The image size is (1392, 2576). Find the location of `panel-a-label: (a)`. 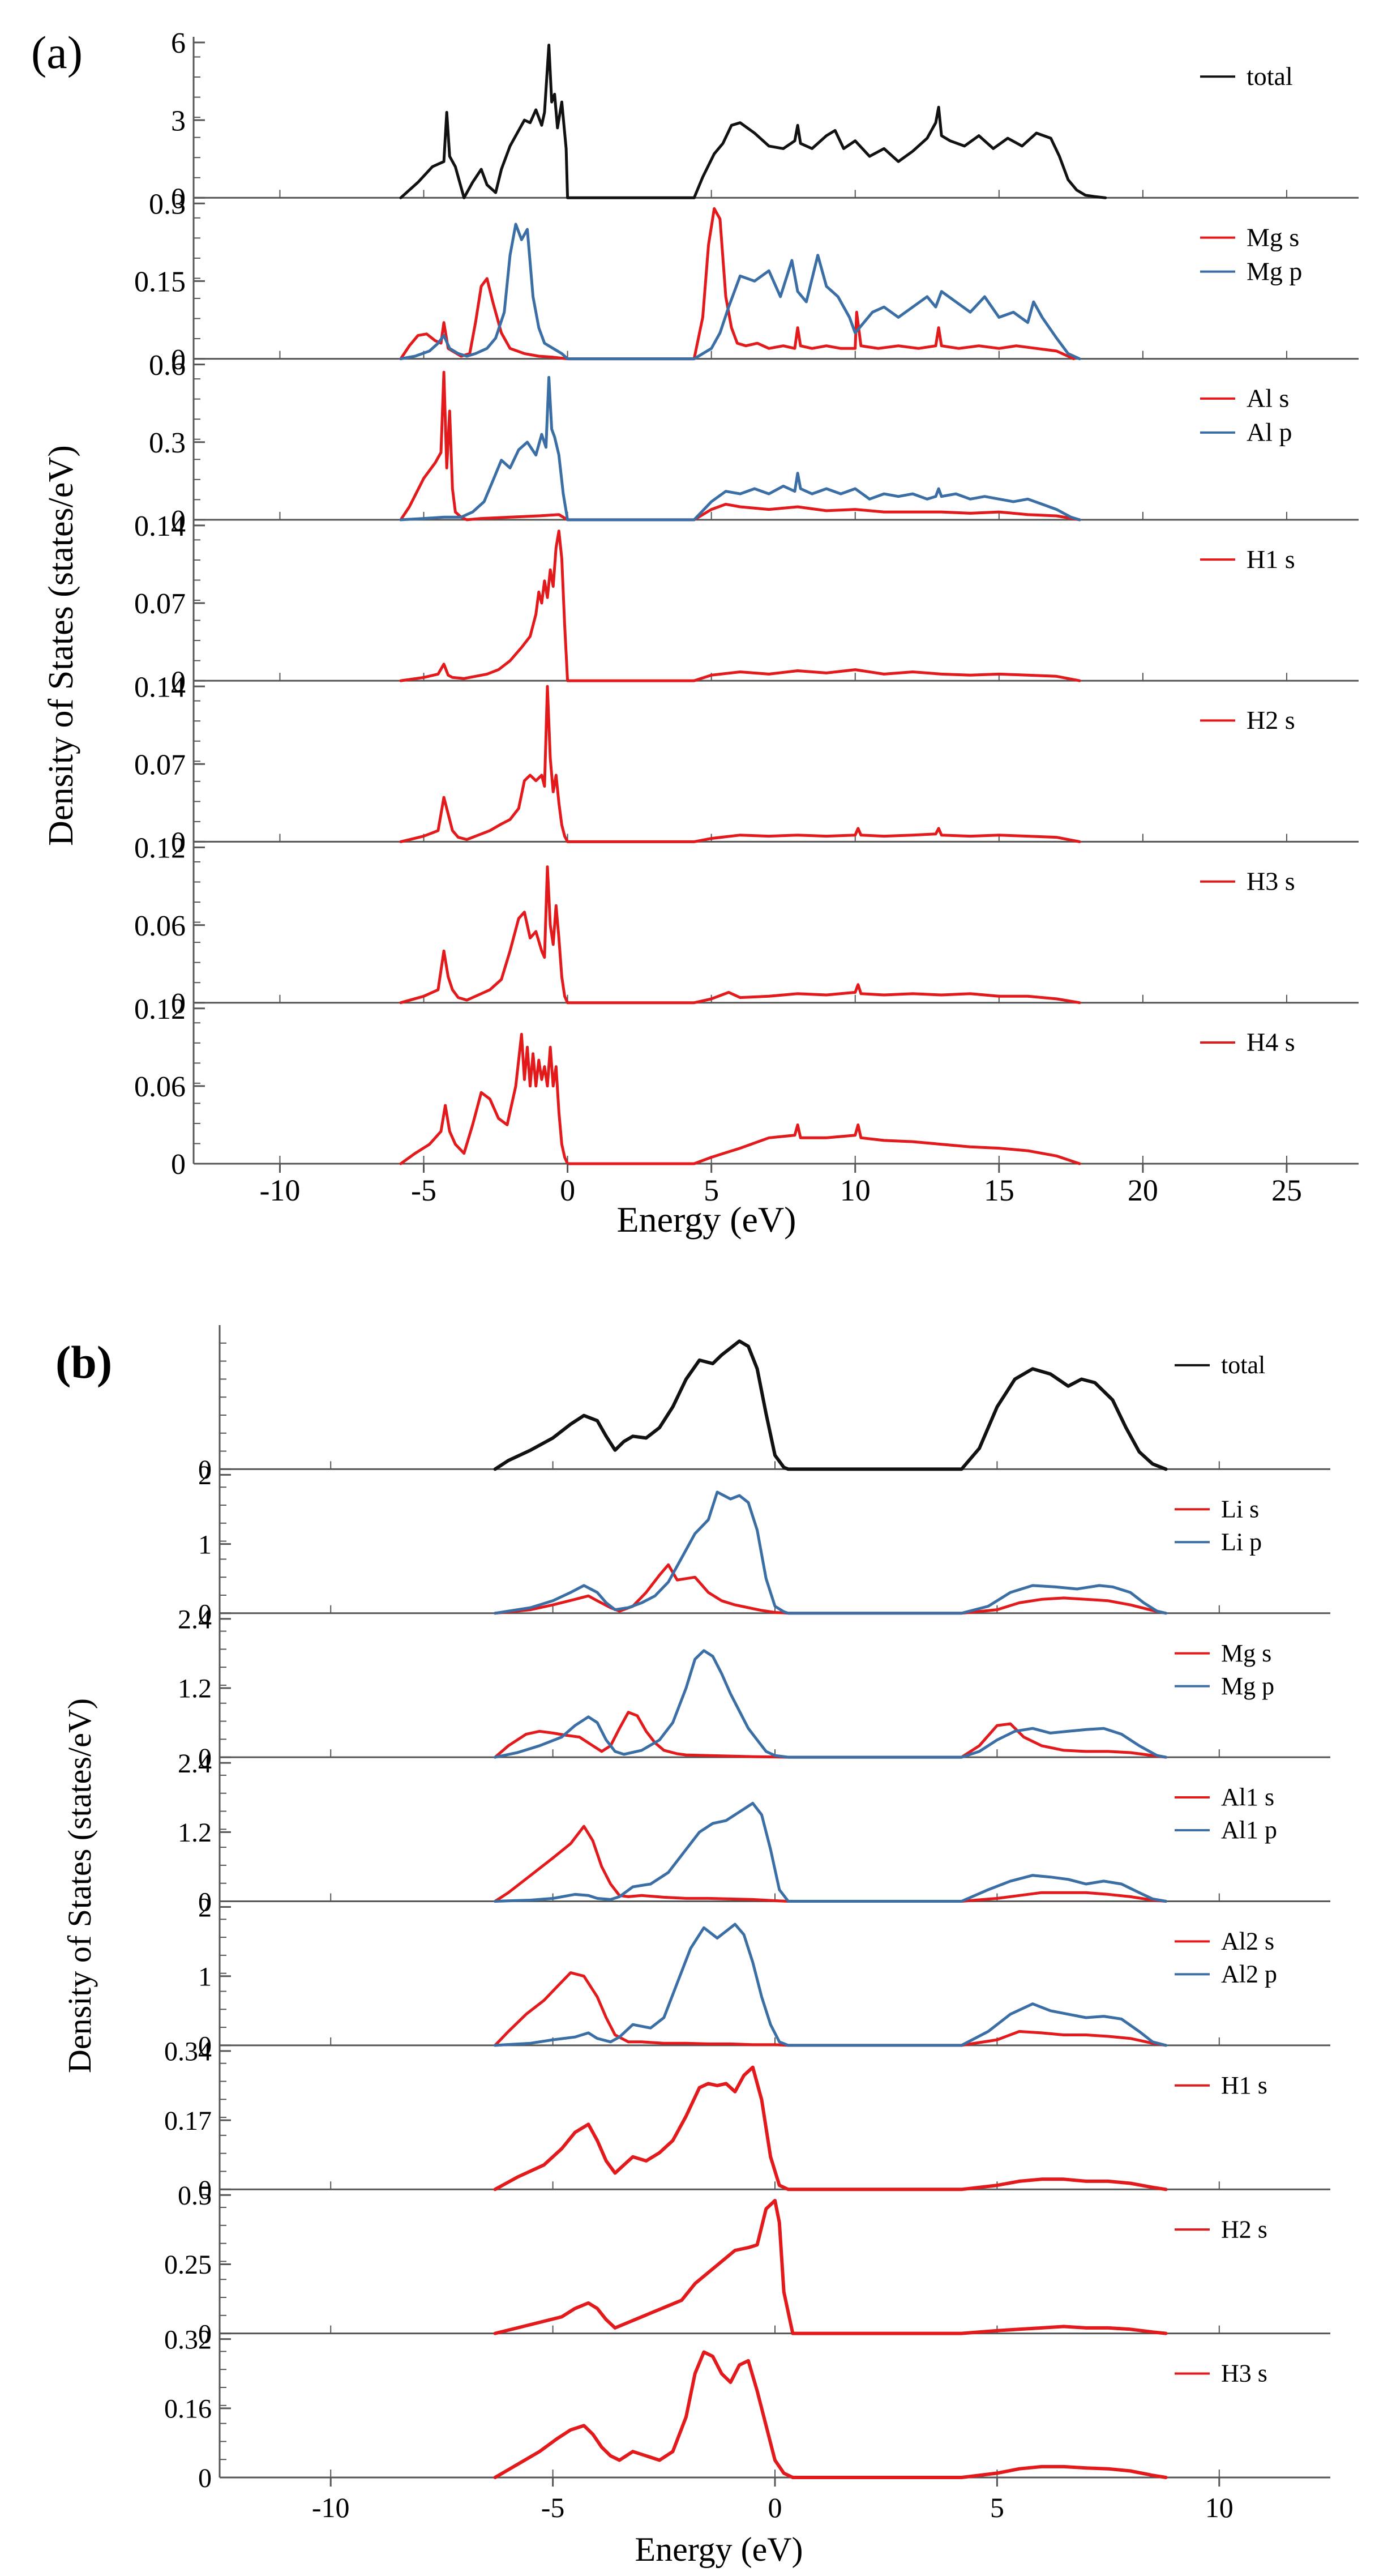

panel-a-label: (a) is located at coordinates (57, 53).